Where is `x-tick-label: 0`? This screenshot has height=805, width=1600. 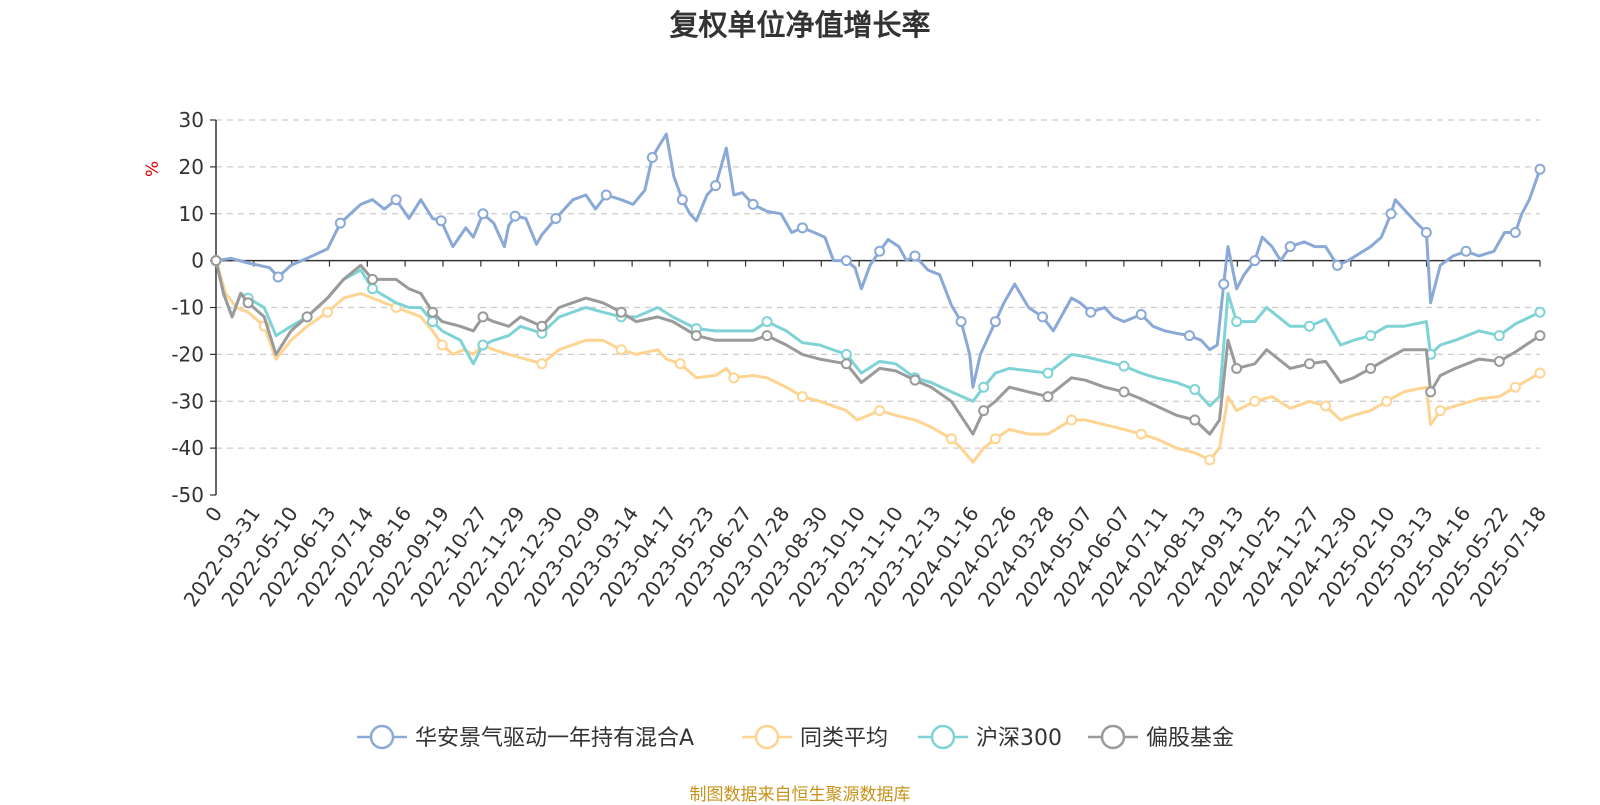
x-tick-label: 0 is located at coordinates (213, 514).